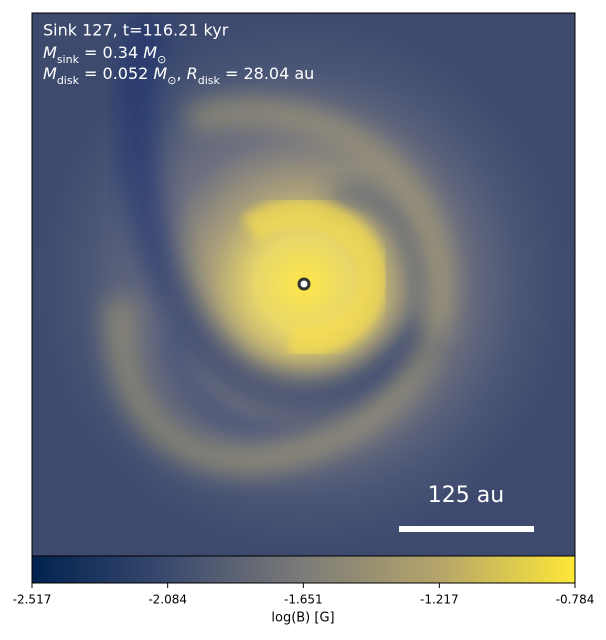 The width and height of the screenshot is (606, 640). Describe the element at coordinates (116, 73) in the screenshot. I see `annotation-part: = 0.052` at that location.